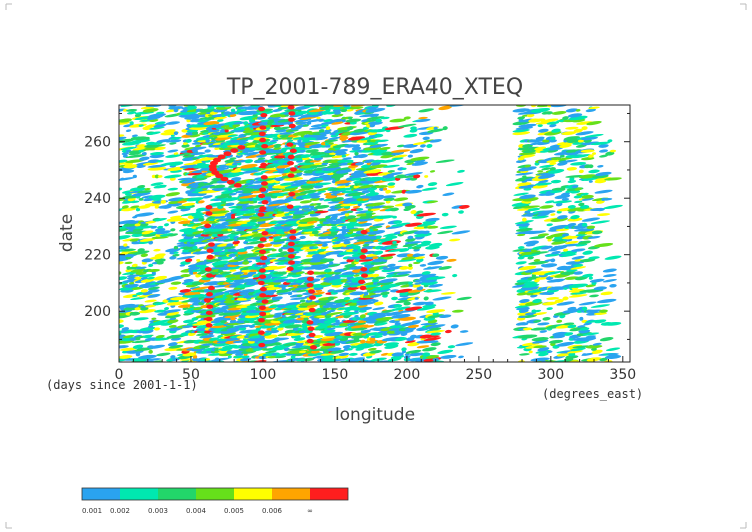 The width and height of the screenshot is (752, 532). I want to click on color-legend: 0.001 0.002 0.003 0.004 0.005 0.006 ∞, so click(215, 501).